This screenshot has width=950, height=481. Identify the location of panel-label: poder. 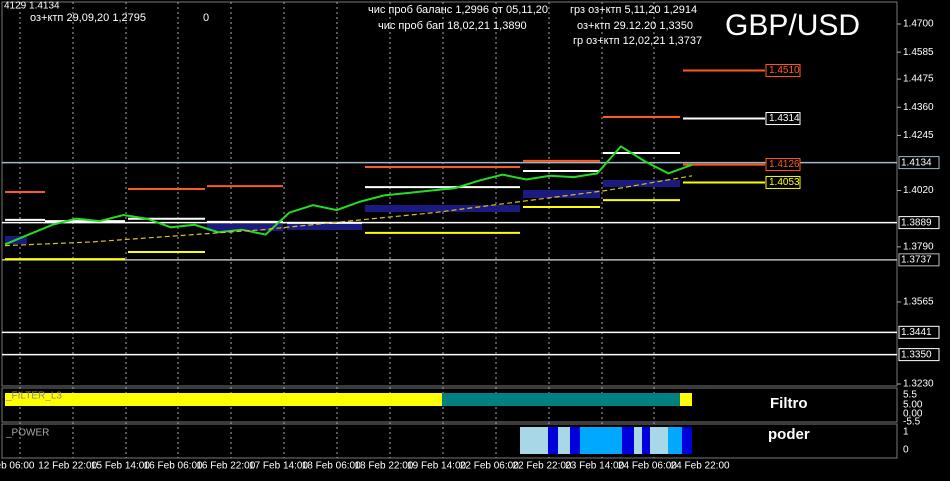
(789, 434).